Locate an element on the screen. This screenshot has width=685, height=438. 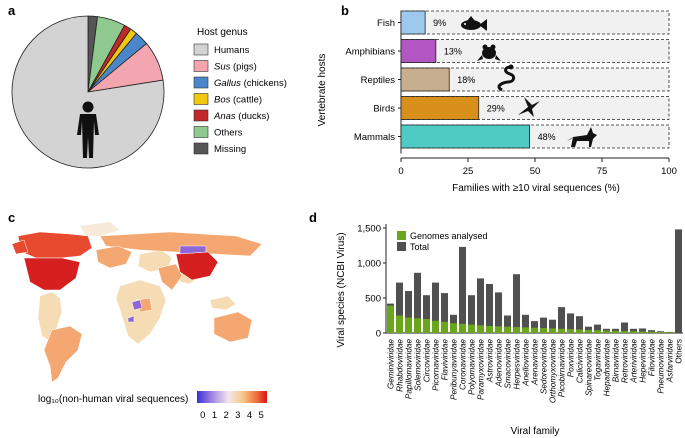
b-bar-fish is located at coordinates (413, 22).